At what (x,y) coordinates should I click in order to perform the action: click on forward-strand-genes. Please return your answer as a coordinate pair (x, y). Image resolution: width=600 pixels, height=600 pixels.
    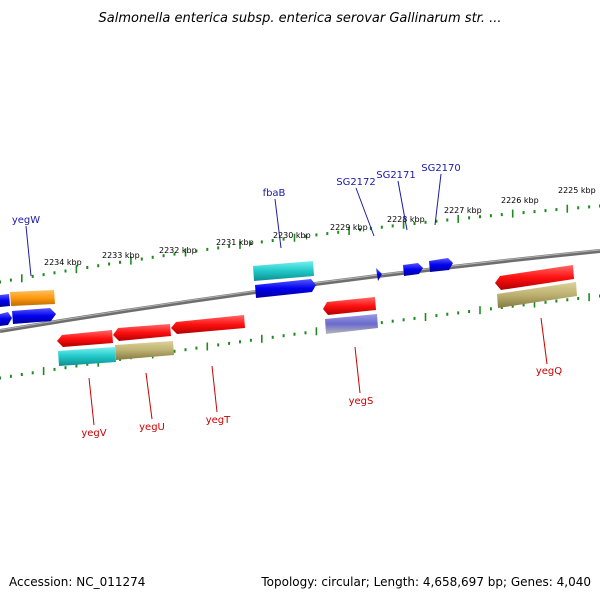
    Looking at the image, I should click on (226, 292).